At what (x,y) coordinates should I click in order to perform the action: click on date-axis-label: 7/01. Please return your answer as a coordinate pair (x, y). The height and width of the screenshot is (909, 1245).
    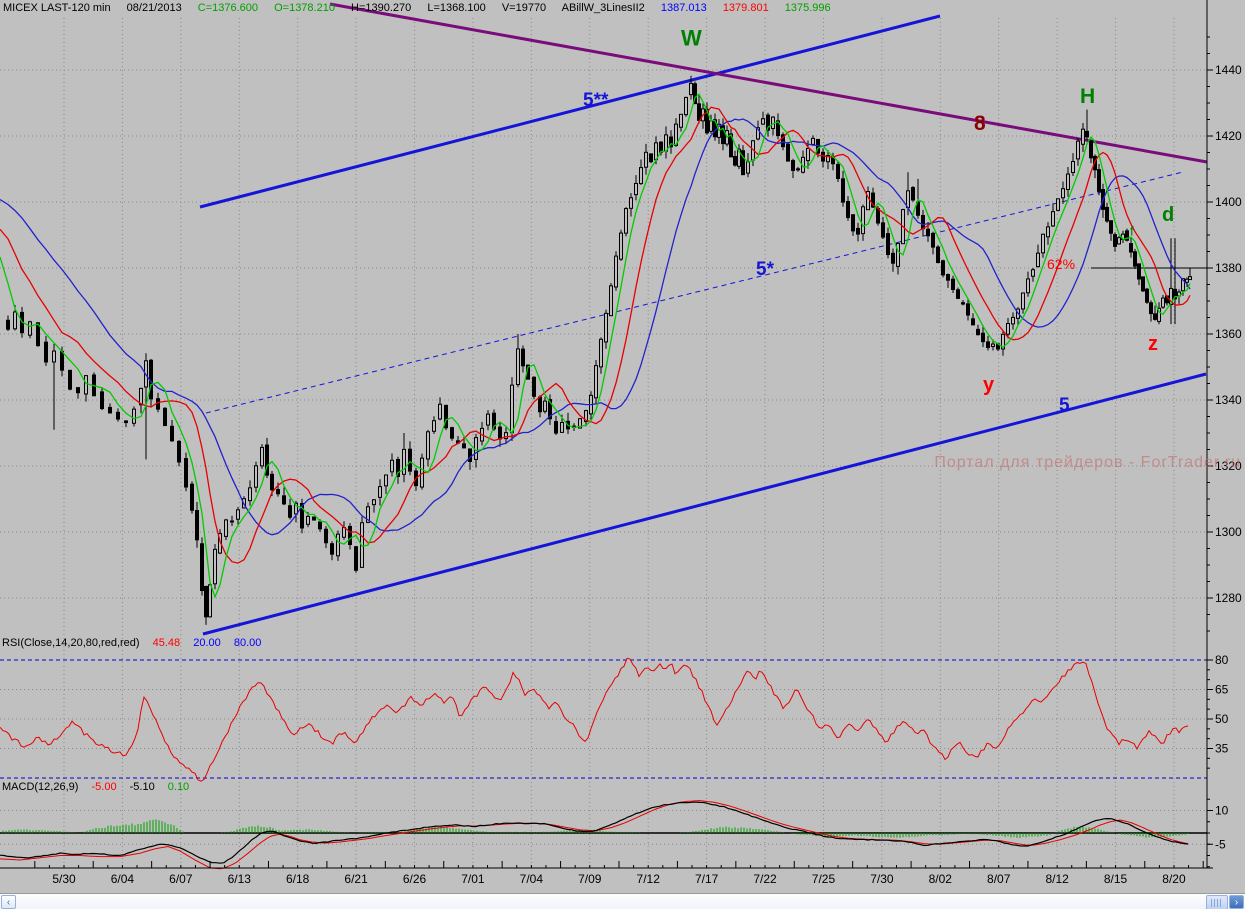
    Looking at the image, I should click on (473, 879).